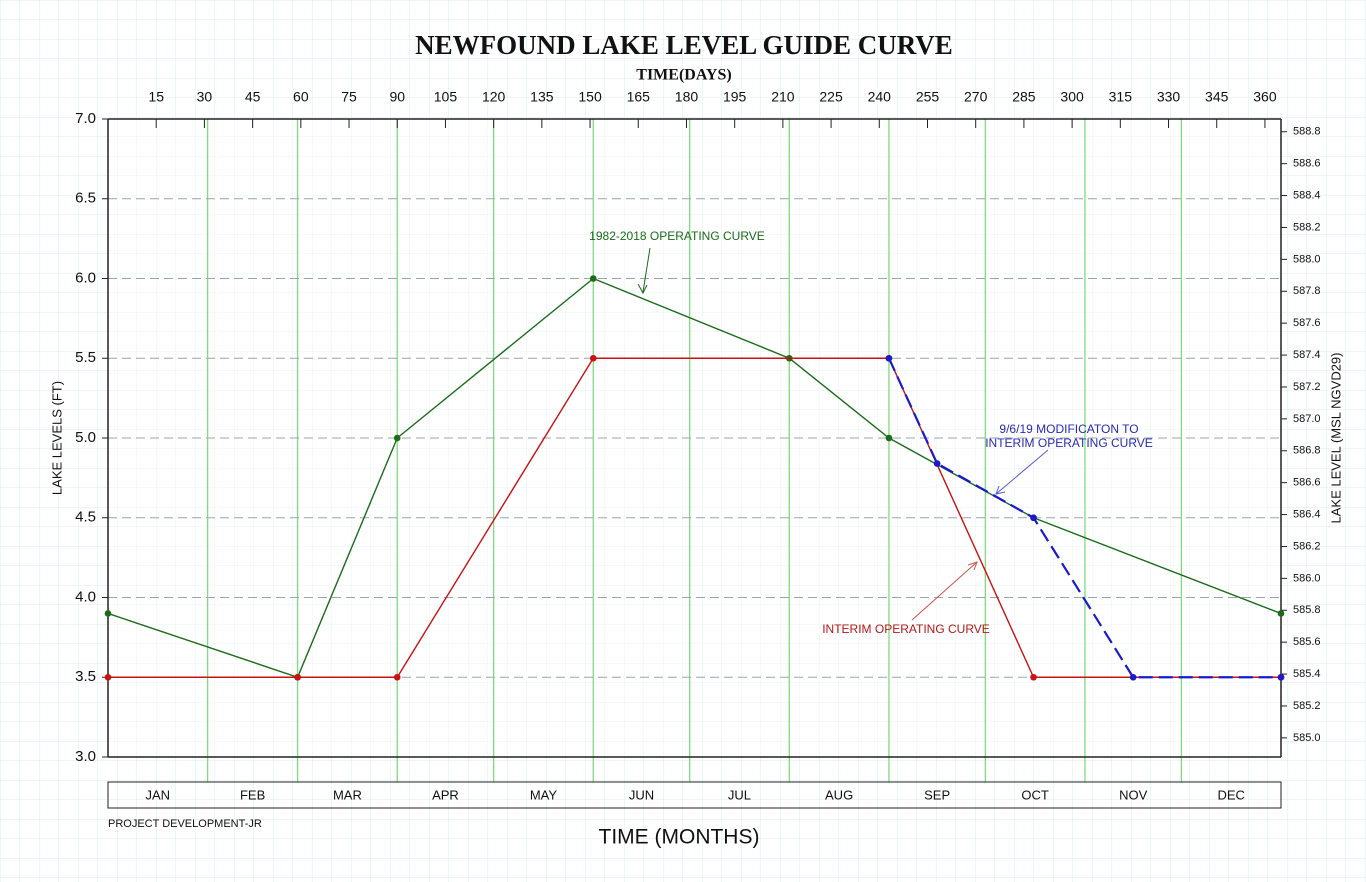  Describe the element at coordinates (85, 198) in the screenshot. I see `y-tick-label: 6.5` at that location.